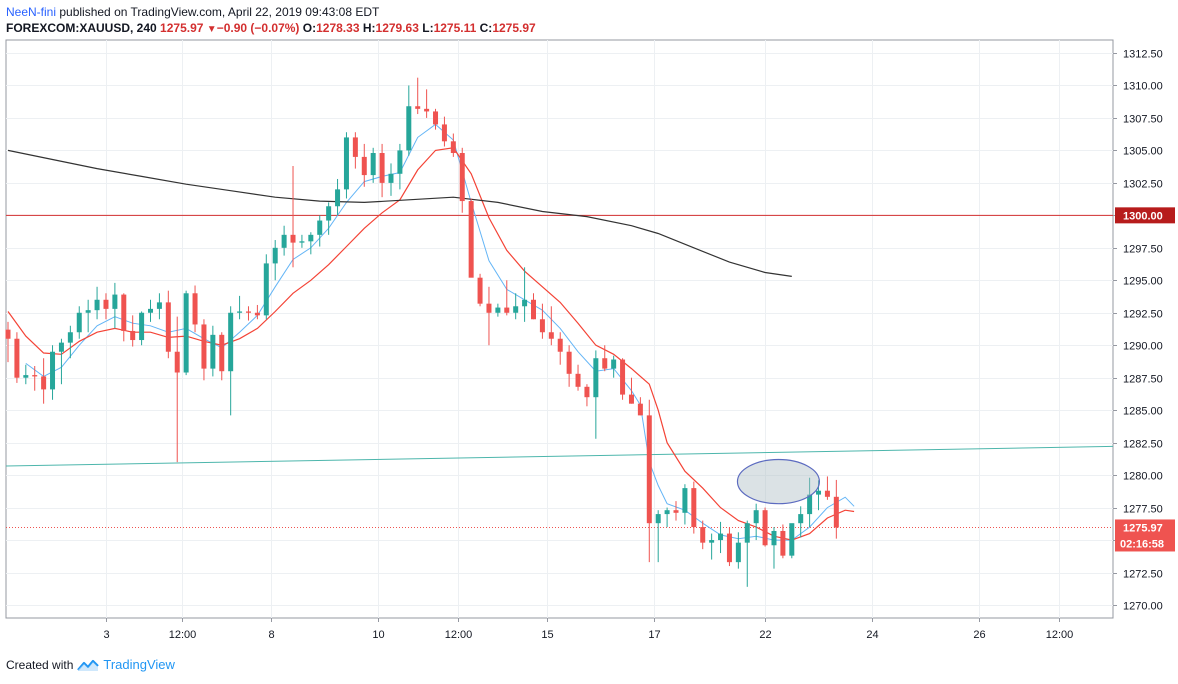  Describe the element at coordinates (183, 635) in the screenshot. I see `x-tick-label: 12:00` at that location.